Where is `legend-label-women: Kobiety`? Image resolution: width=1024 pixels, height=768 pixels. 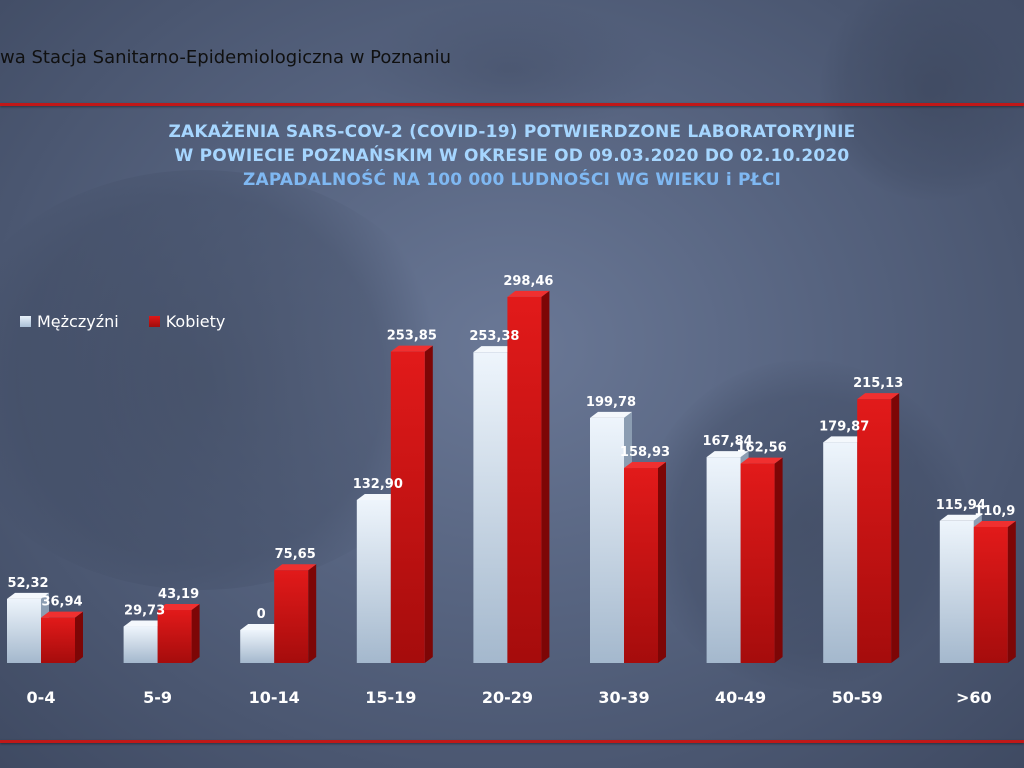 legend-label-women: Kobiety is located at coordinates (195, 321).